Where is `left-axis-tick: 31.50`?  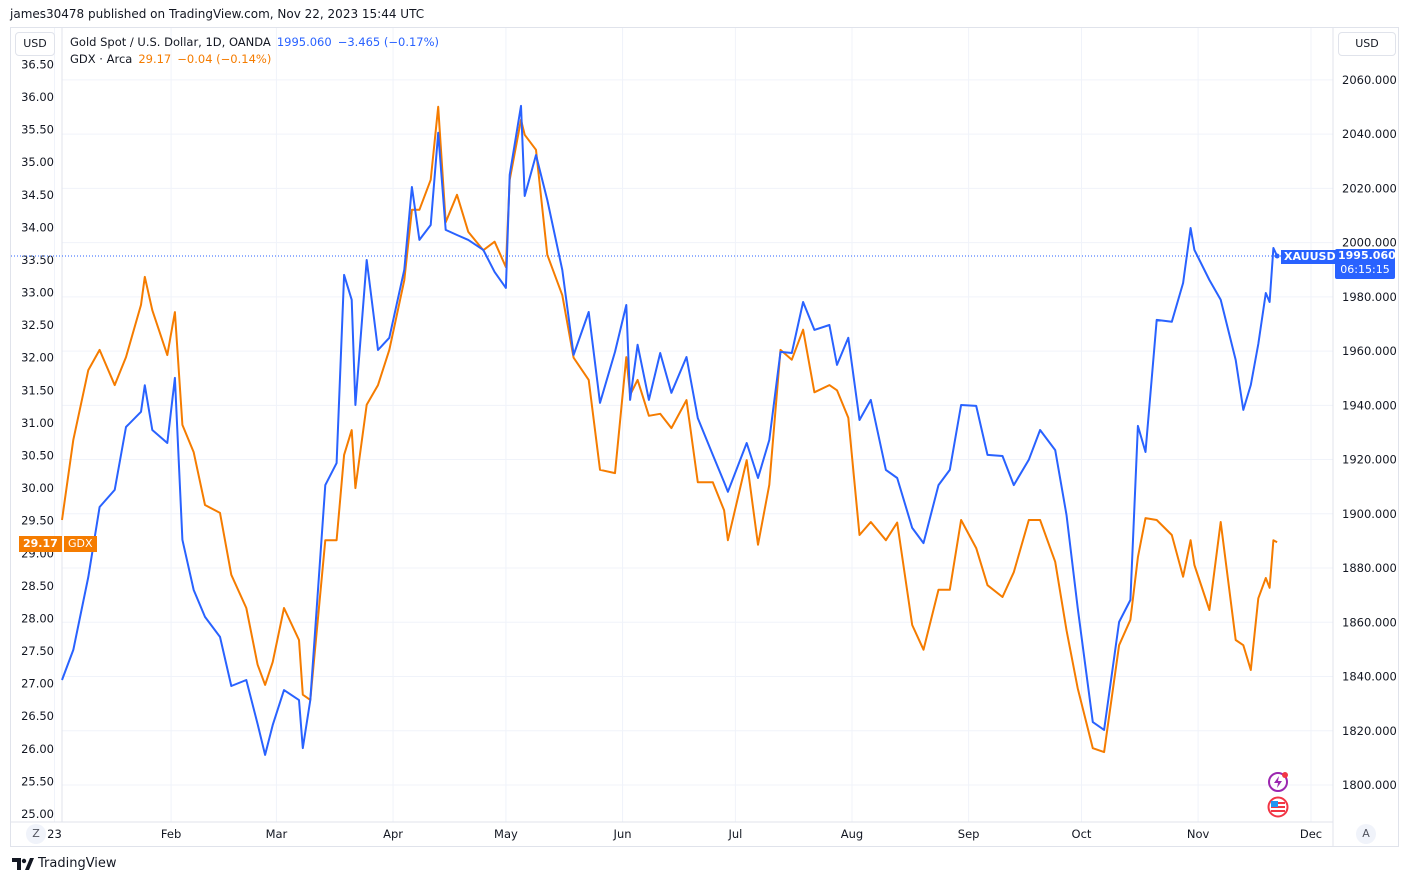 left-axis-tick: 31.50 is located at coordinates (37, 390).